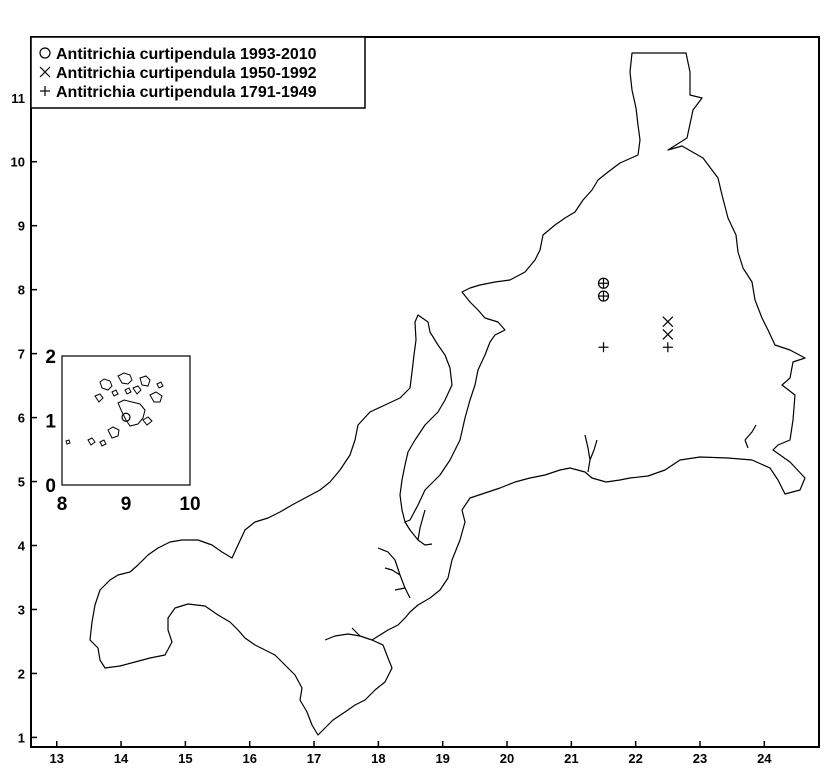 The width and height of the screenshot is (838, 768). I want to click on y-tick-label: 3, so click(21, 609).